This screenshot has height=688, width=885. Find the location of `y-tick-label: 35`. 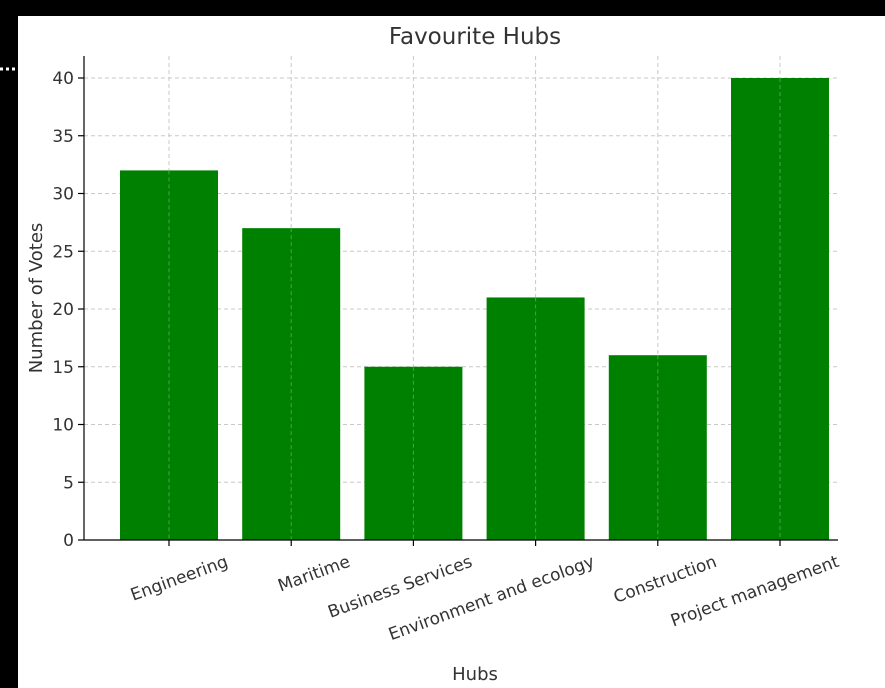

y-tick-label: 35 is located at coordinates (63, 137).